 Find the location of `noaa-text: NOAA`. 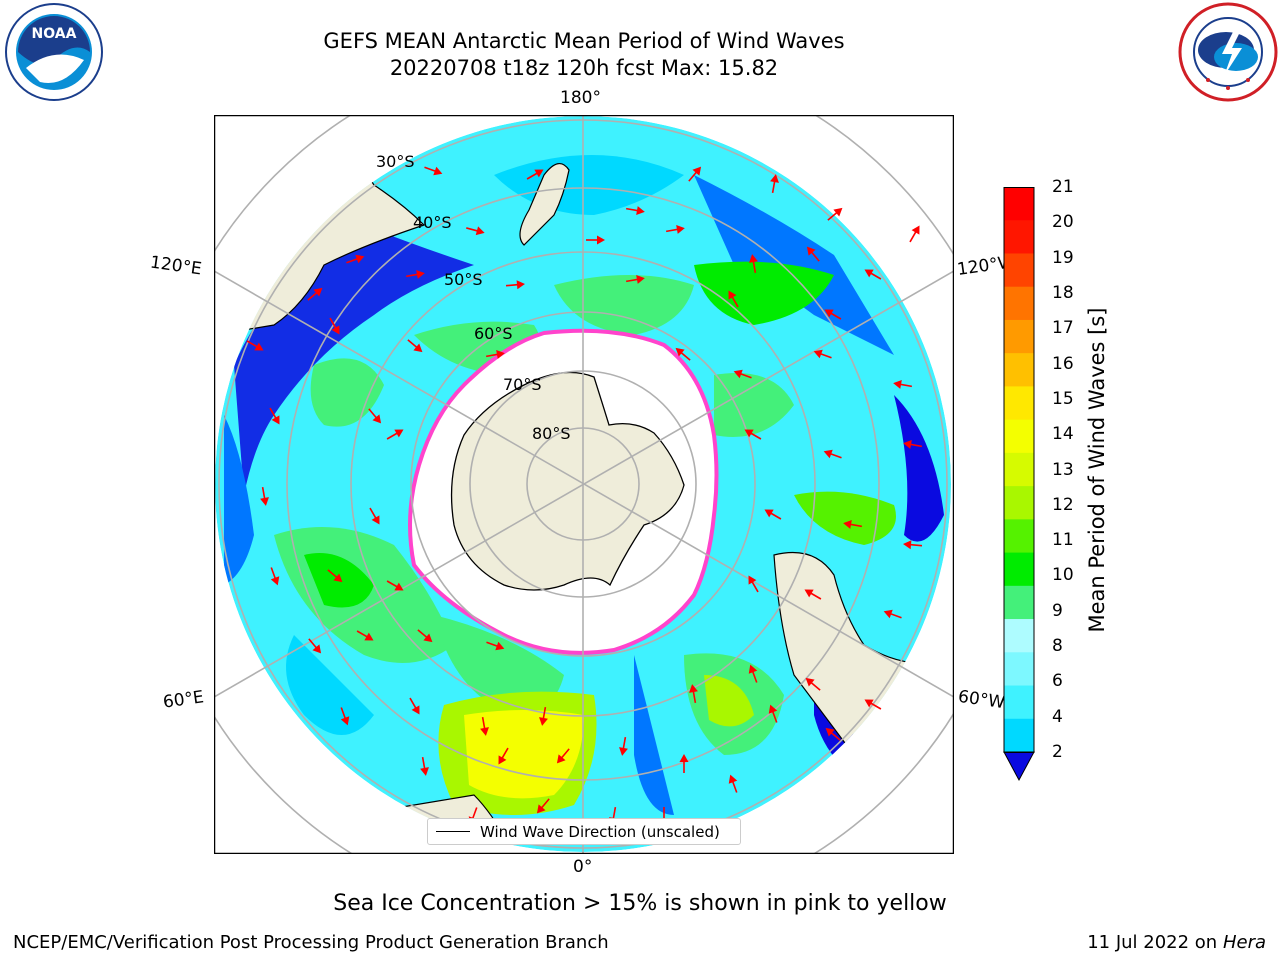

noaa-text: NOAA is located at coordinates (54, 34).